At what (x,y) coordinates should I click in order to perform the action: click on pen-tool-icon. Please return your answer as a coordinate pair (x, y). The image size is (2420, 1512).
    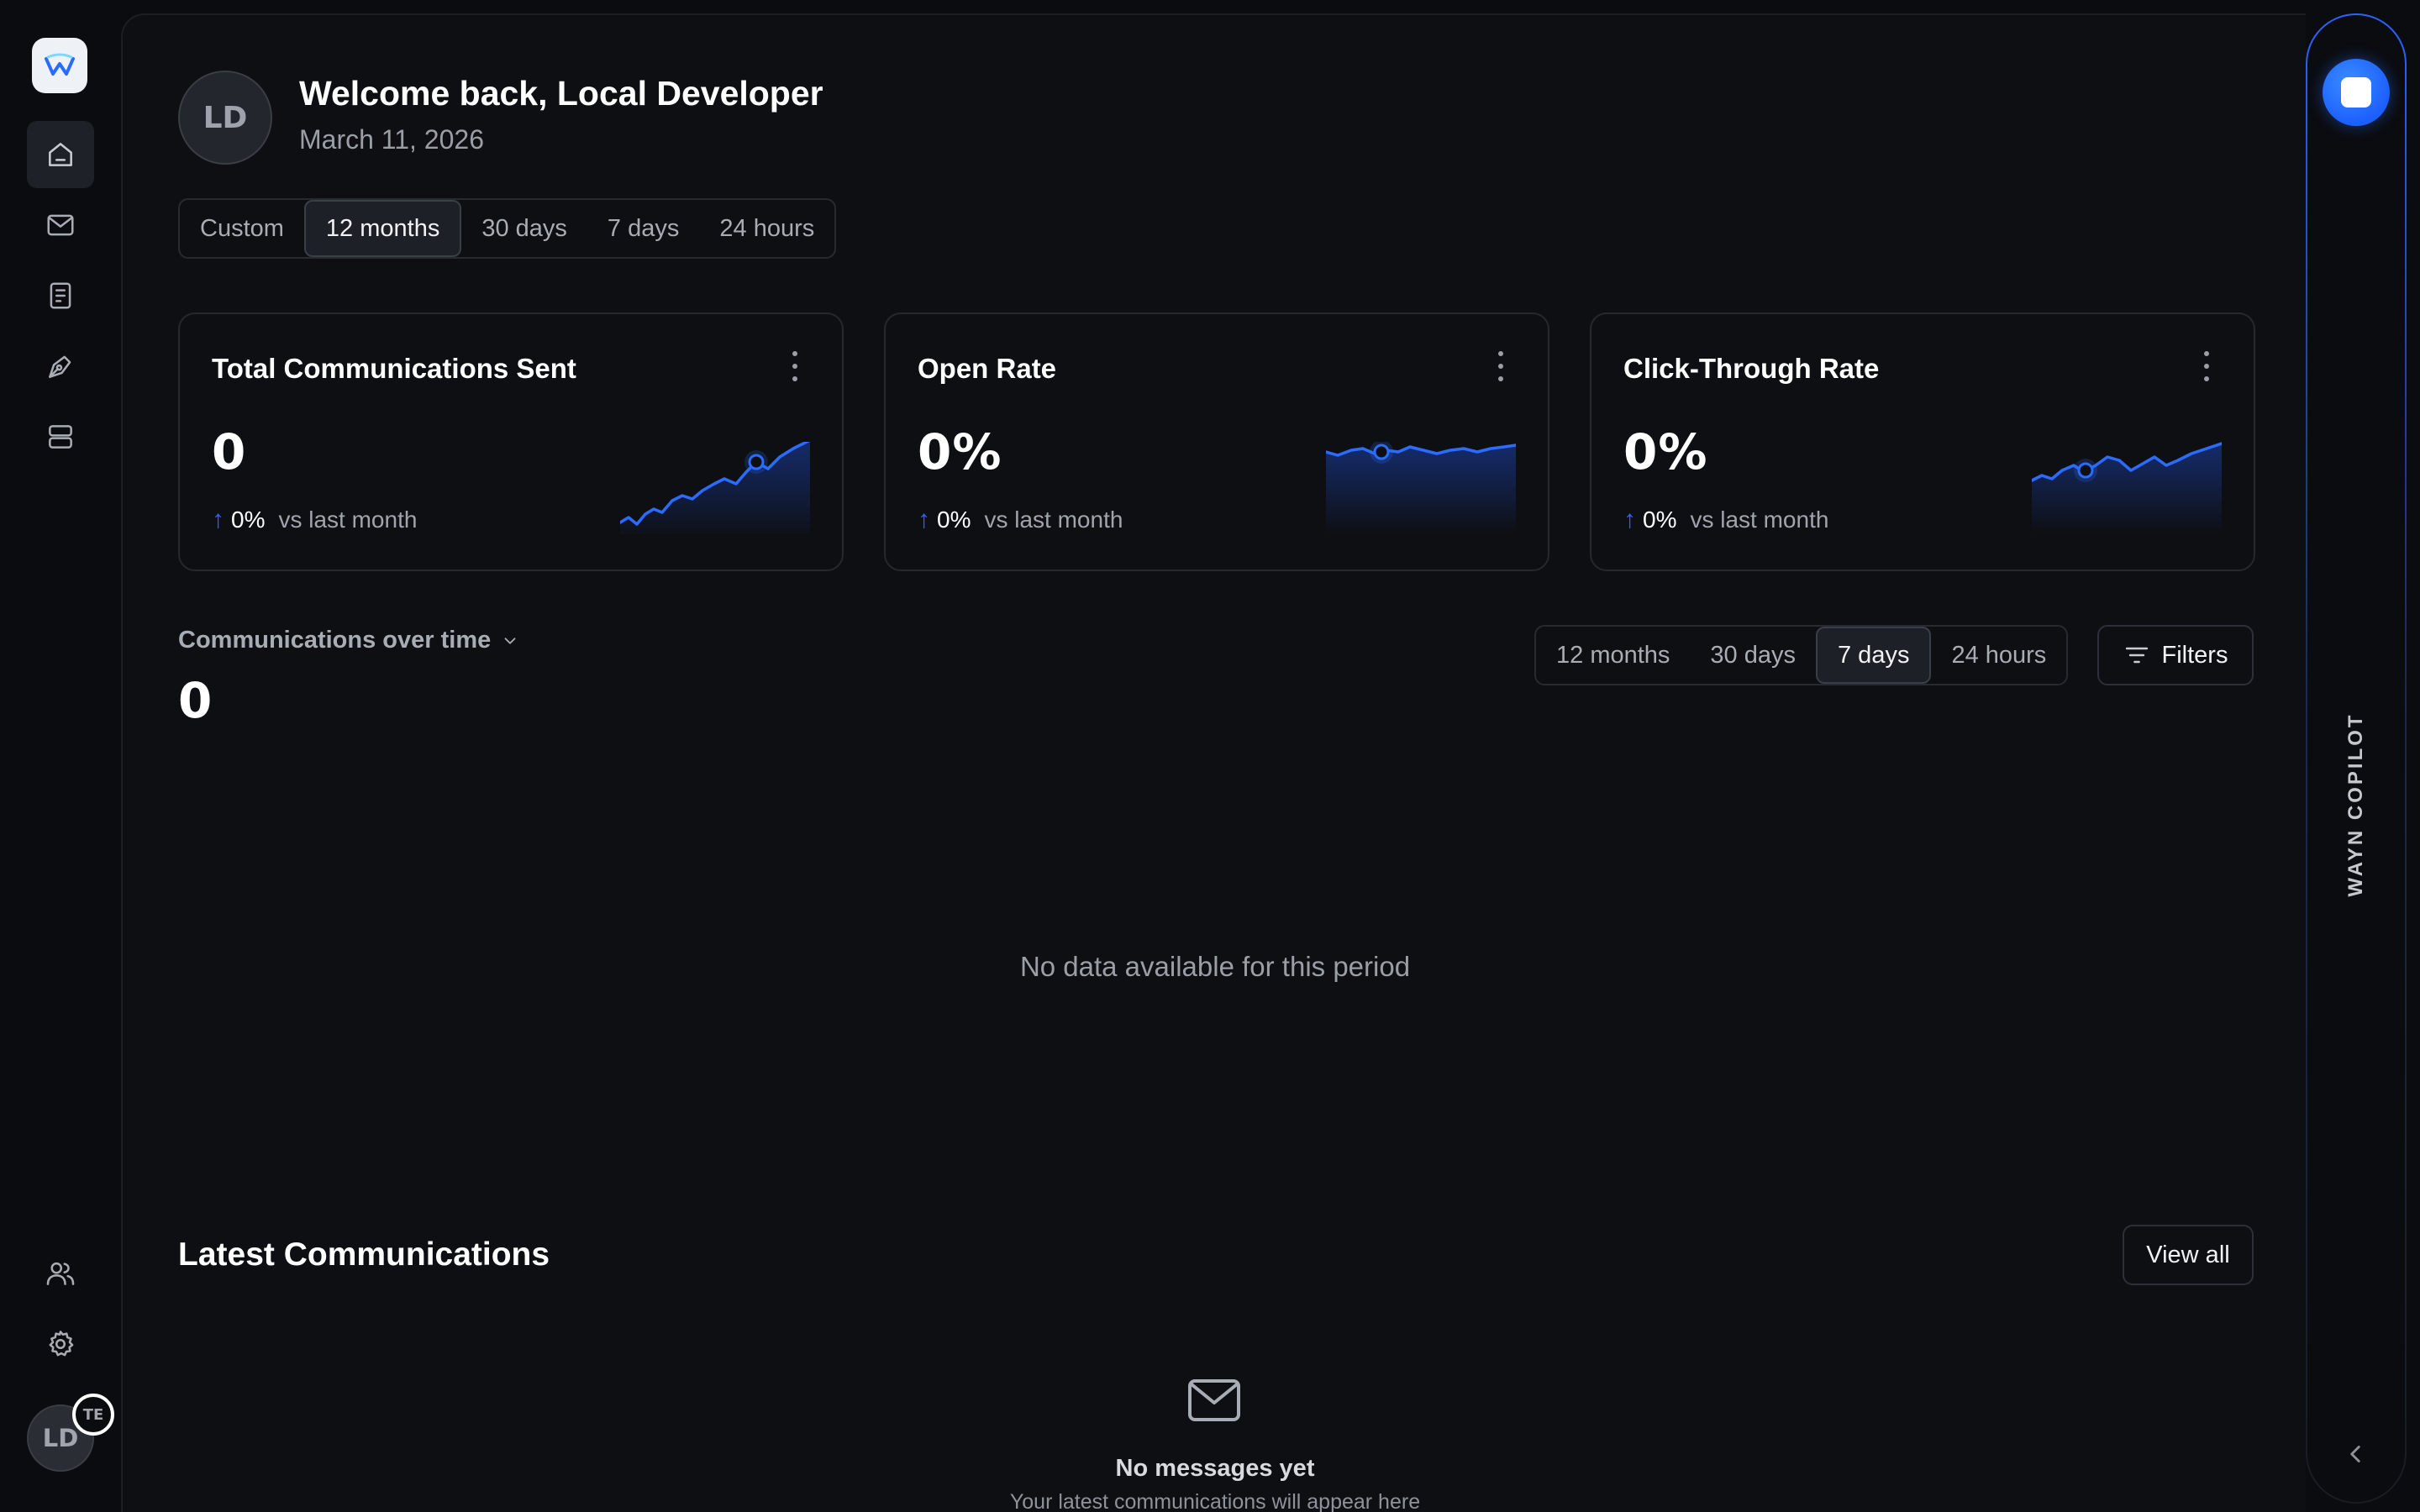
    Looking at the image, I should click on (60, 366).